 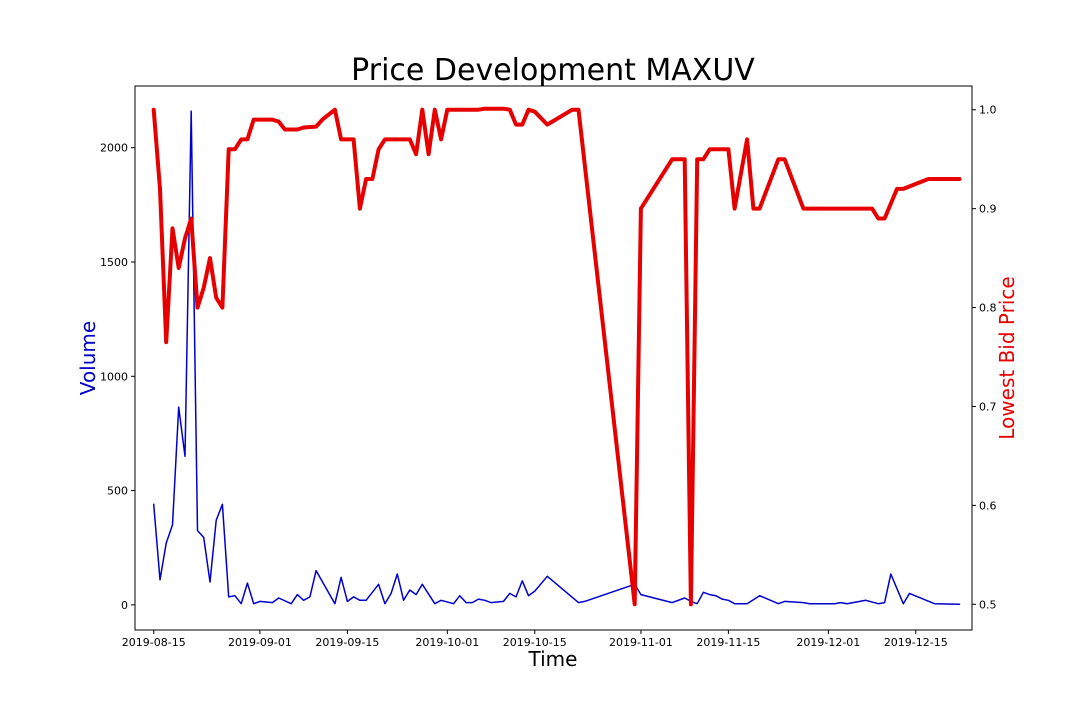 I want to click on right-y-tick-label: 0.7, so click(x=988, y=406).